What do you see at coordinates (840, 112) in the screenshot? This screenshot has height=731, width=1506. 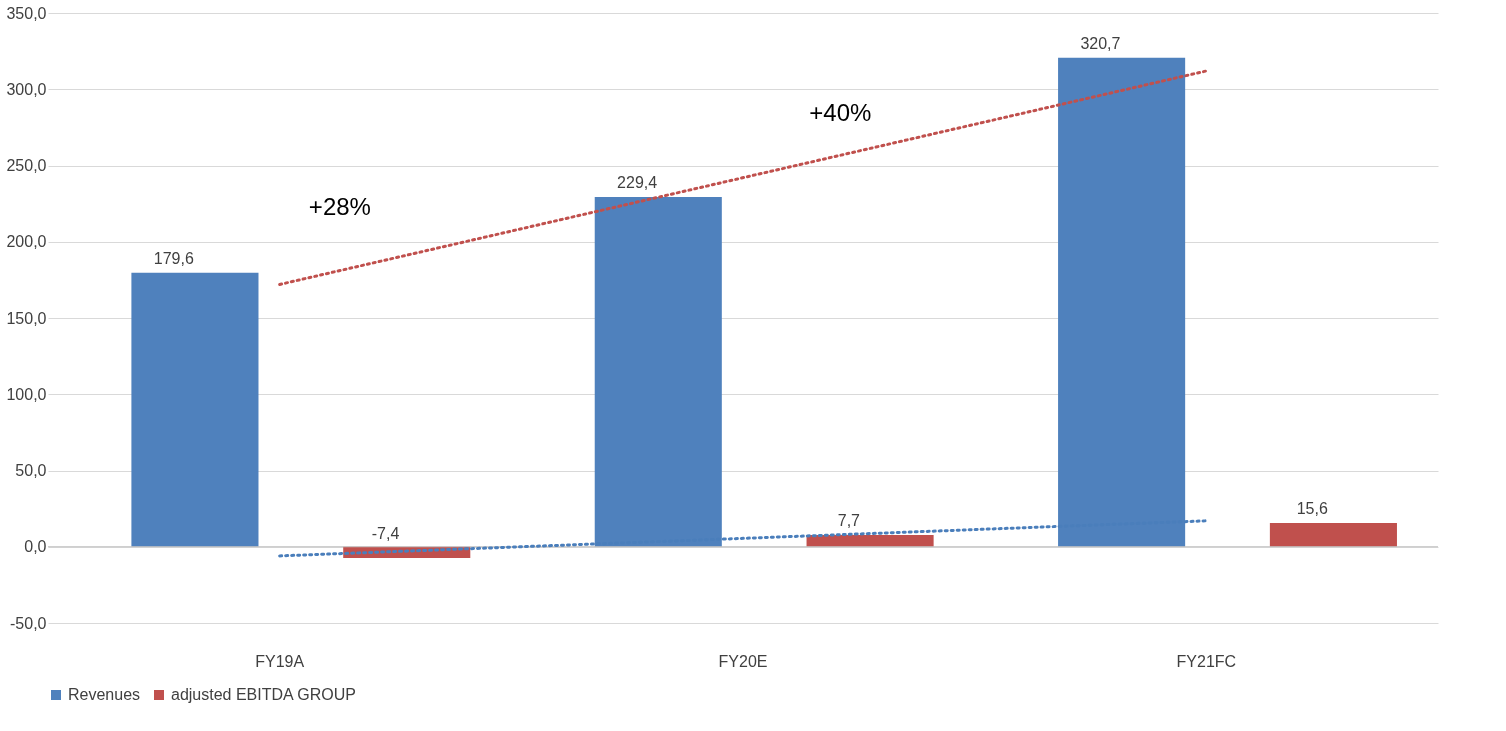 I see `annotation: +40%` at bounding box center [840, 112].